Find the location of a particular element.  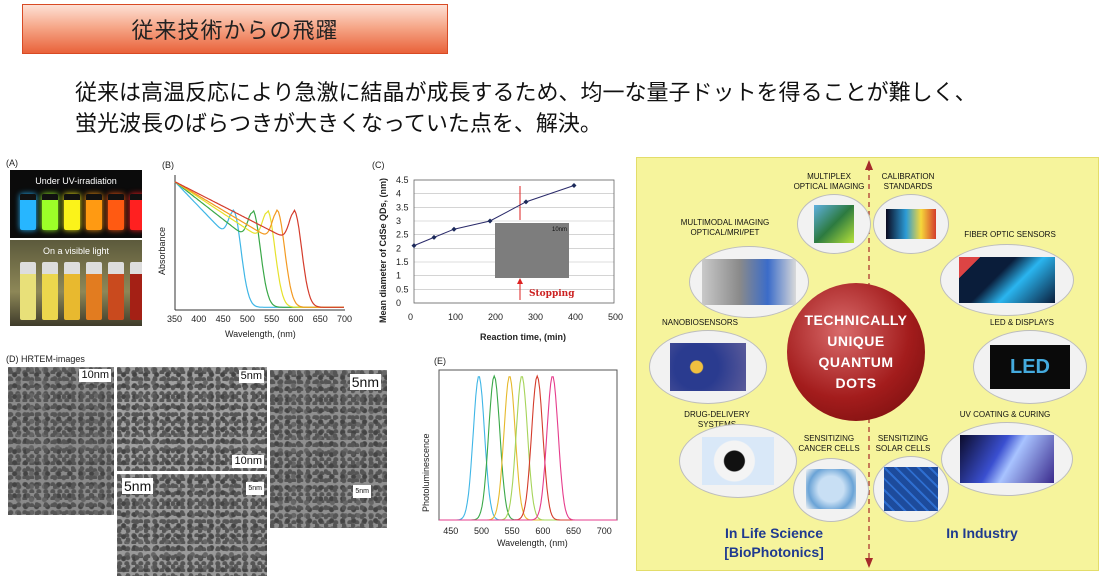

y-tick-label: 2.5 is located at coordinates (402, 235).